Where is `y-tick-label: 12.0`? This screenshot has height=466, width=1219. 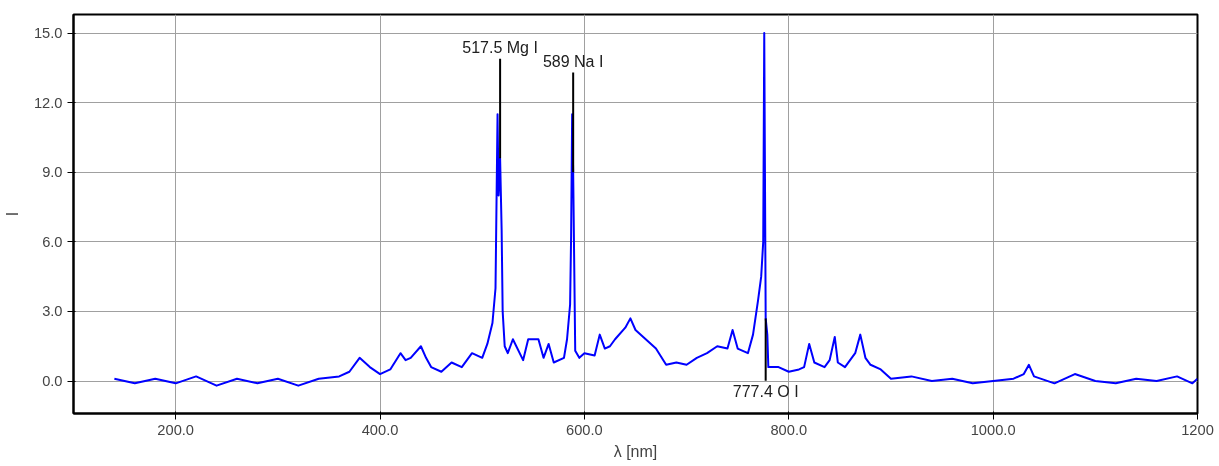 y-tick-label: 12.0 is located at coordinates (48, 102).